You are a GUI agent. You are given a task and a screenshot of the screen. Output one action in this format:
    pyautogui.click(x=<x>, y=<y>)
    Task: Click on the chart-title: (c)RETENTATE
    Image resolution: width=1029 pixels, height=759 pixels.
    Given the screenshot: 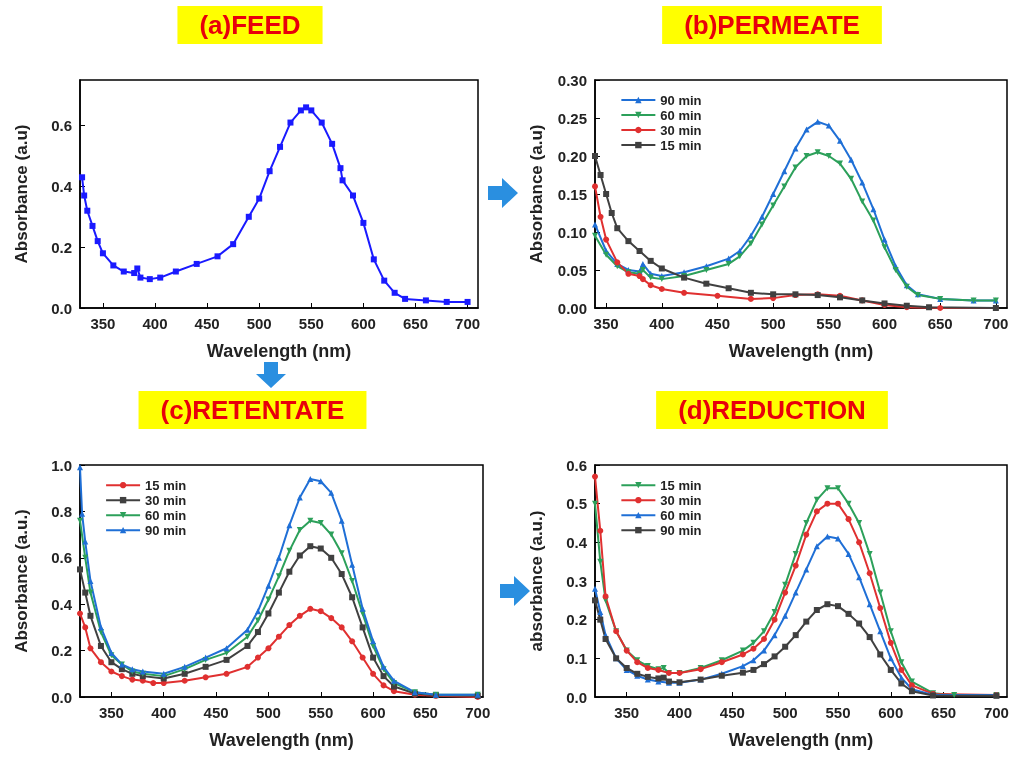 What is the action you would take?
    pyautogui.click(x=252, y=410)
    